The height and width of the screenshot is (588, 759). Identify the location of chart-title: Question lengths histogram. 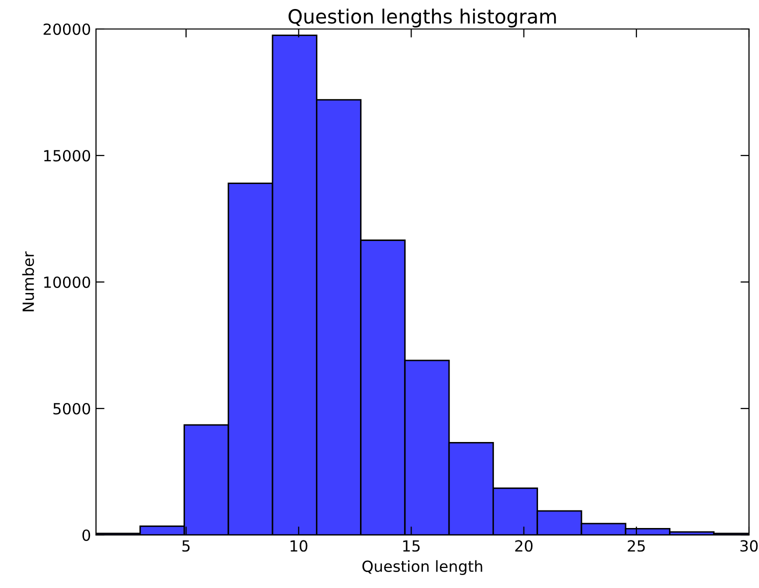
(422, 18).